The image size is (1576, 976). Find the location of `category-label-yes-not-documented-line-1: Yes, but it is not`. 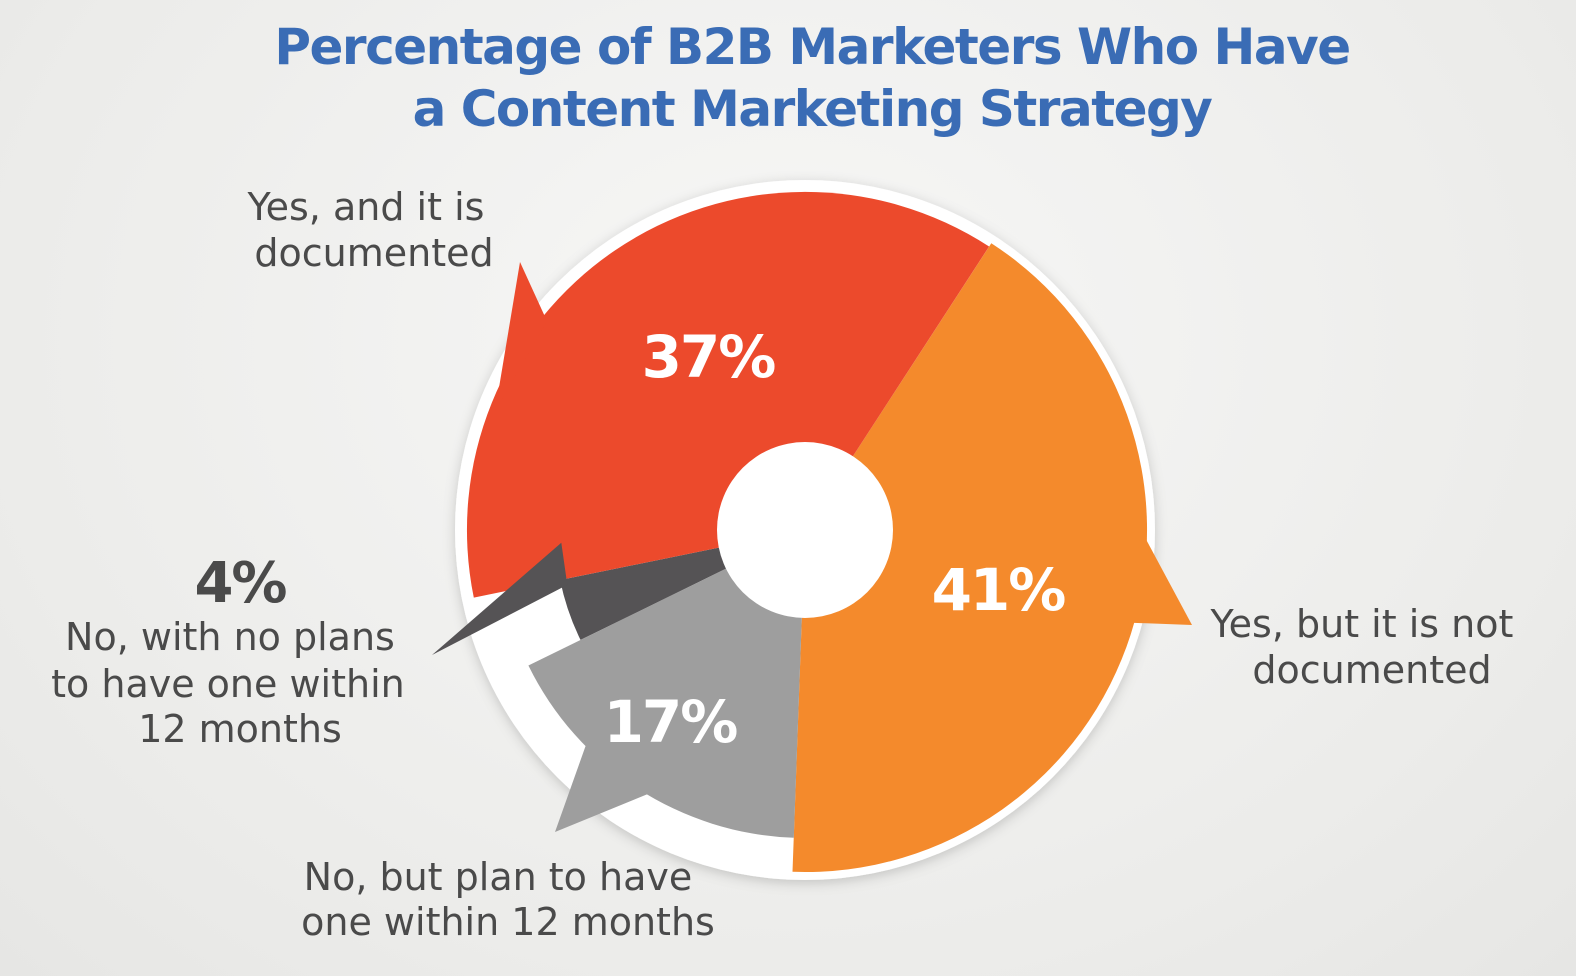

category-label-yes-not-documented-line-1: Yes, but it is not is located at coordinates (1362, 624).